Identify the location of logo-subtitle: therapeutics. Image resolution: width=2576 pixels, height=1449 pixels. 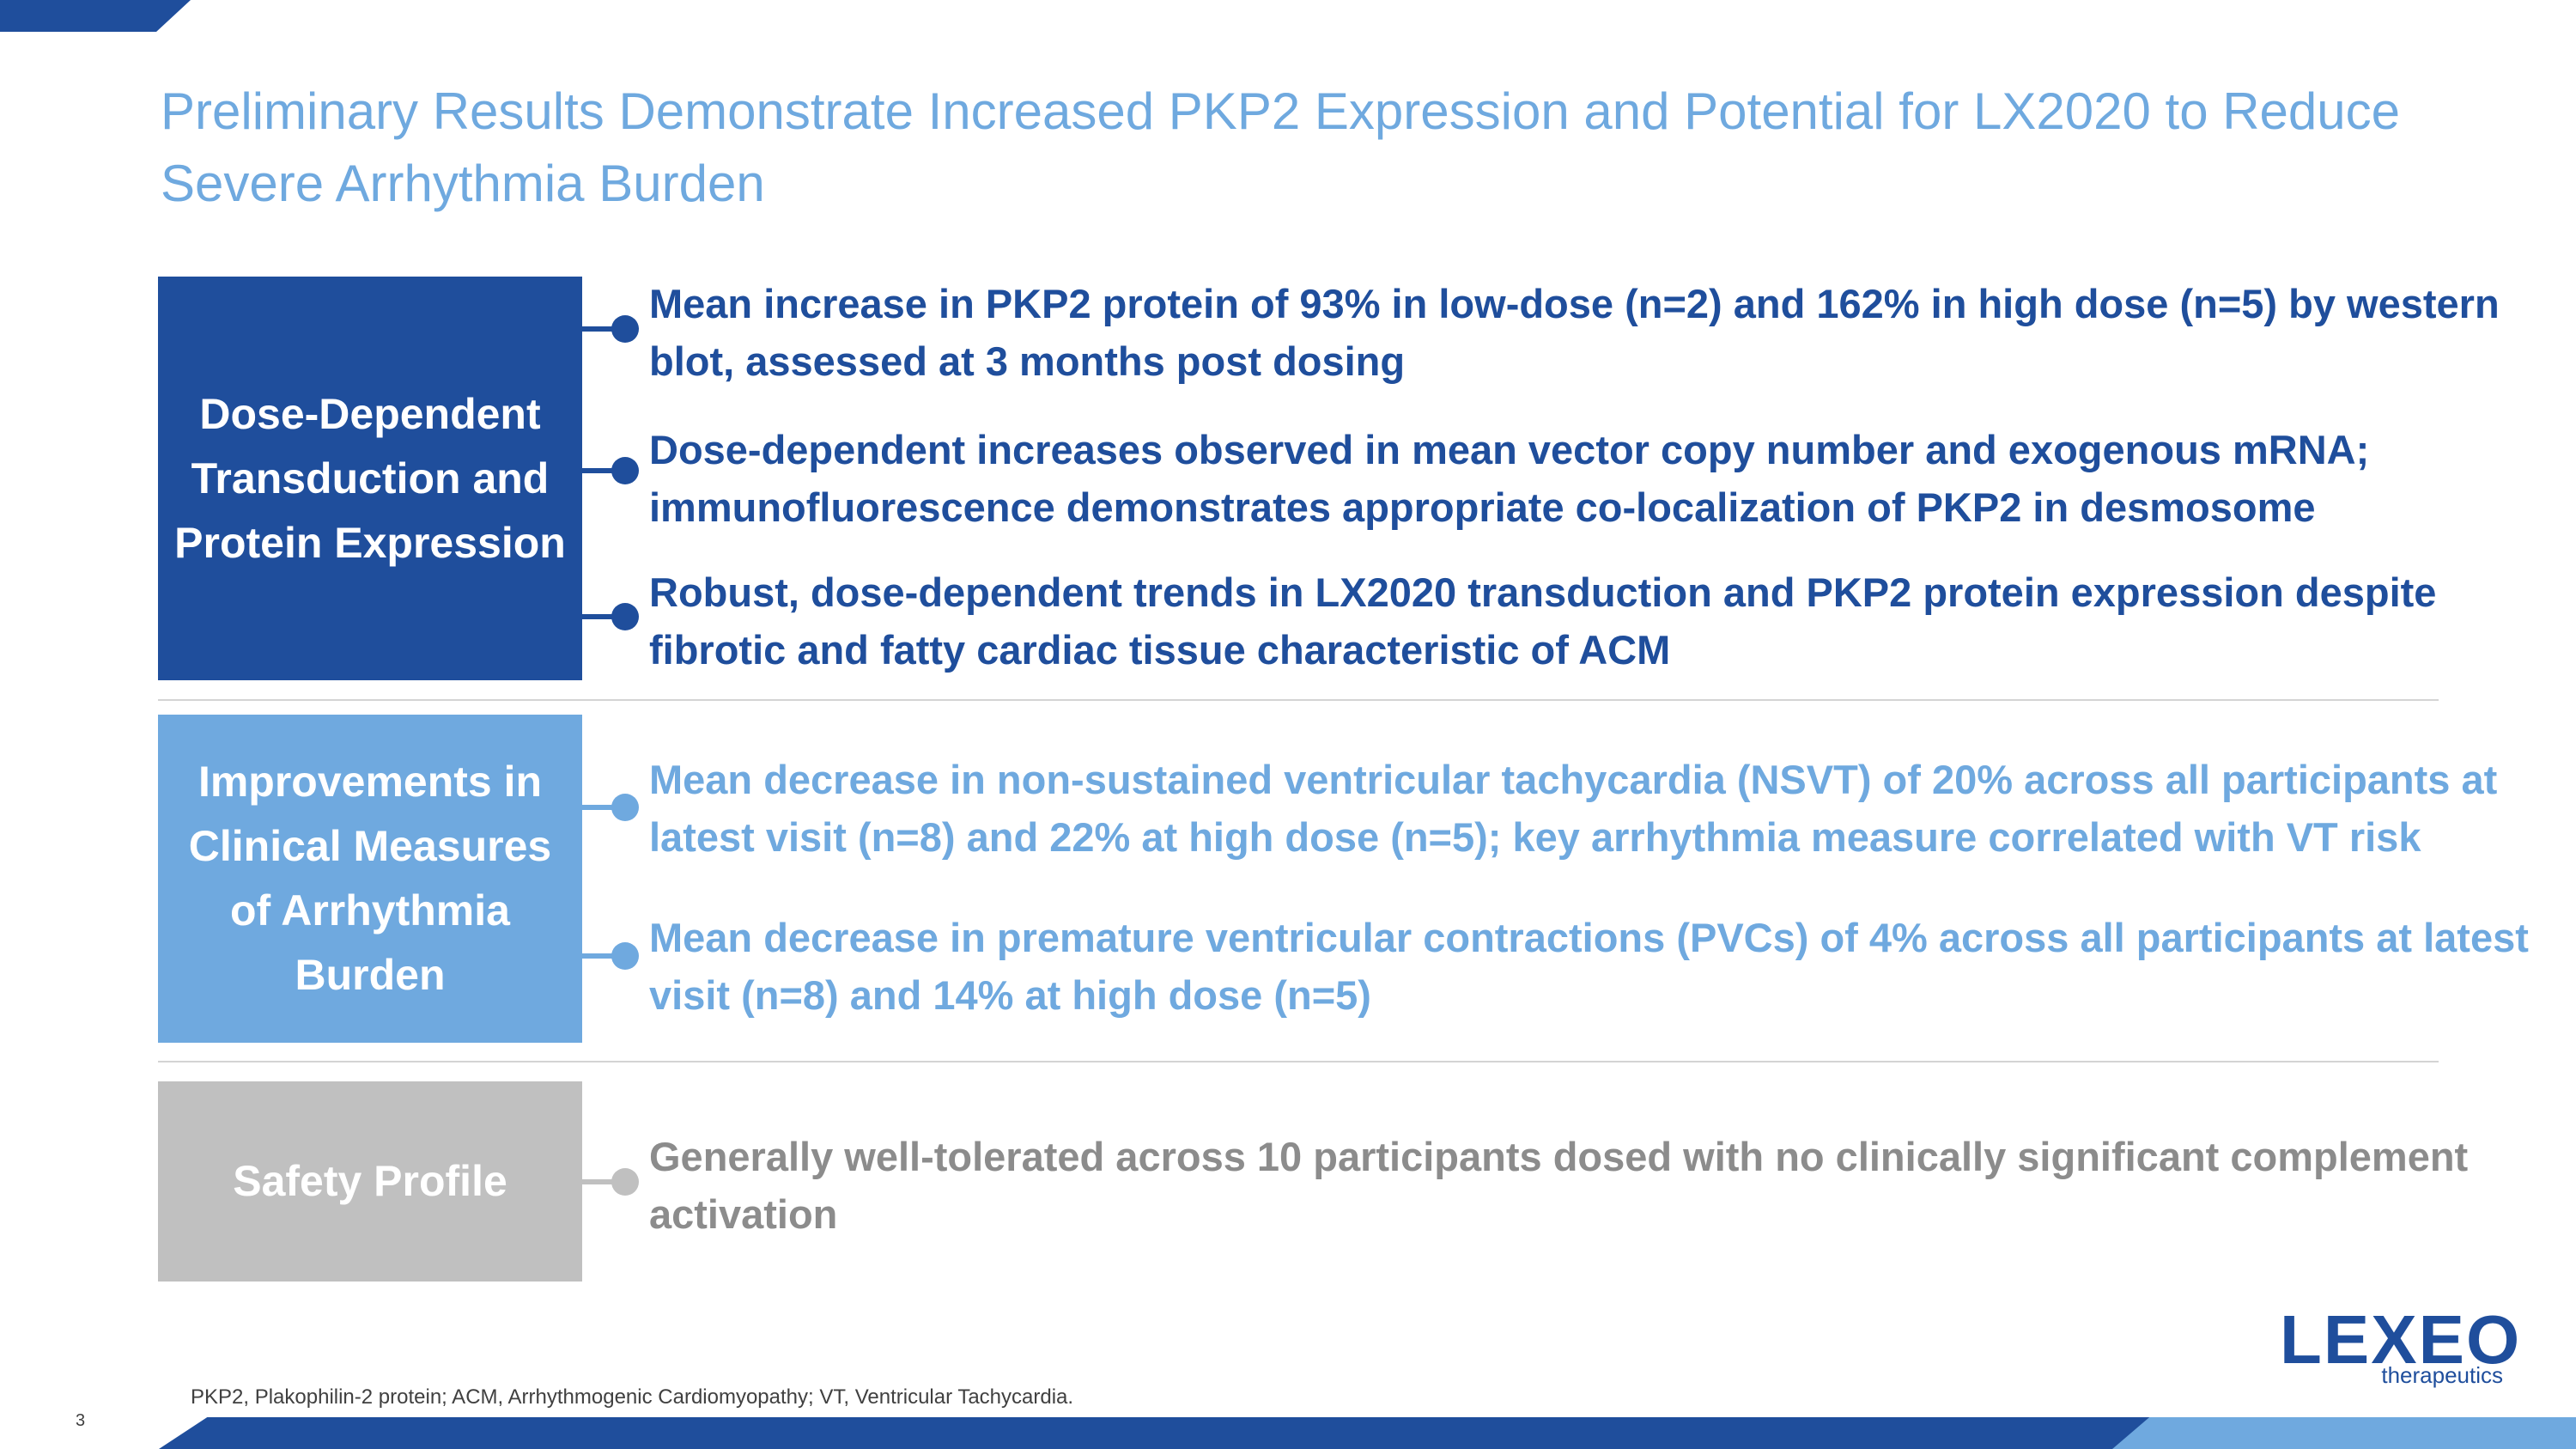
(2442, 1375).